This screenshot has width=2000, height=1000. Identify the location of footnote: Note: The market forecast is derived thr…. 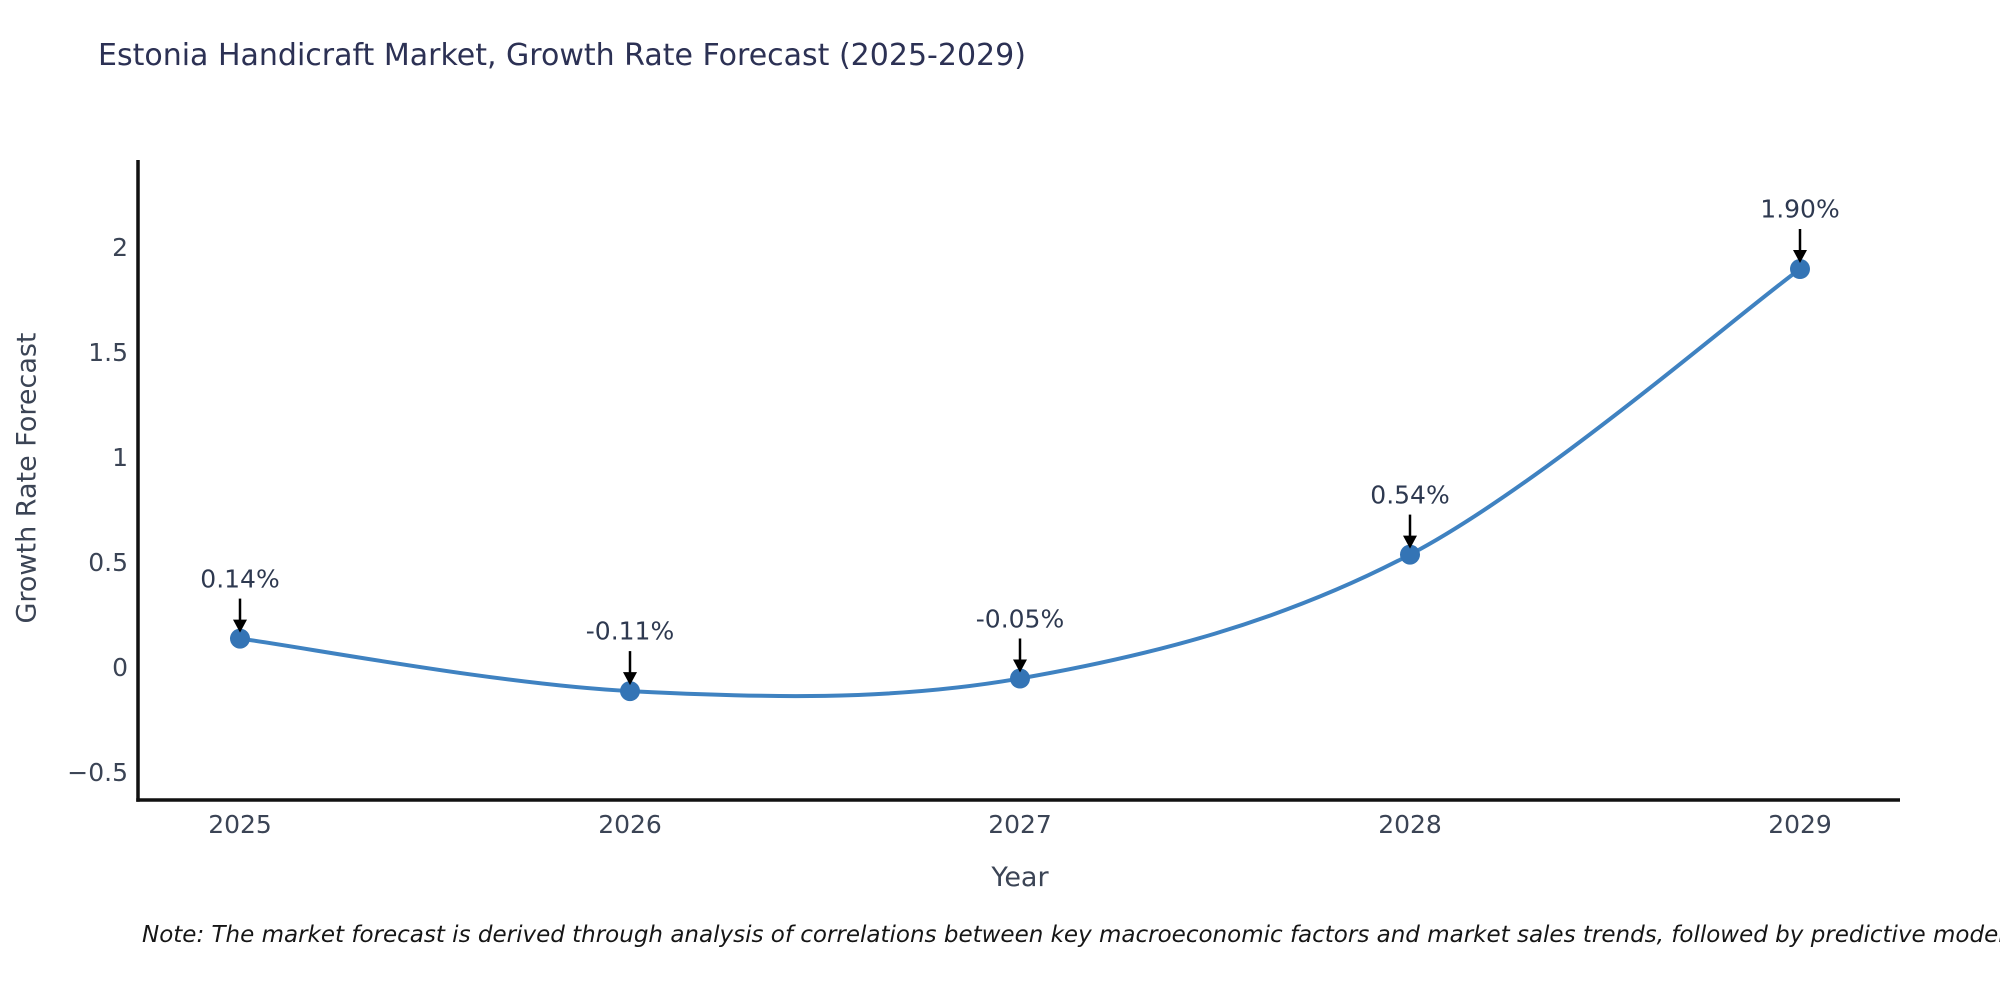
(1071, 935).